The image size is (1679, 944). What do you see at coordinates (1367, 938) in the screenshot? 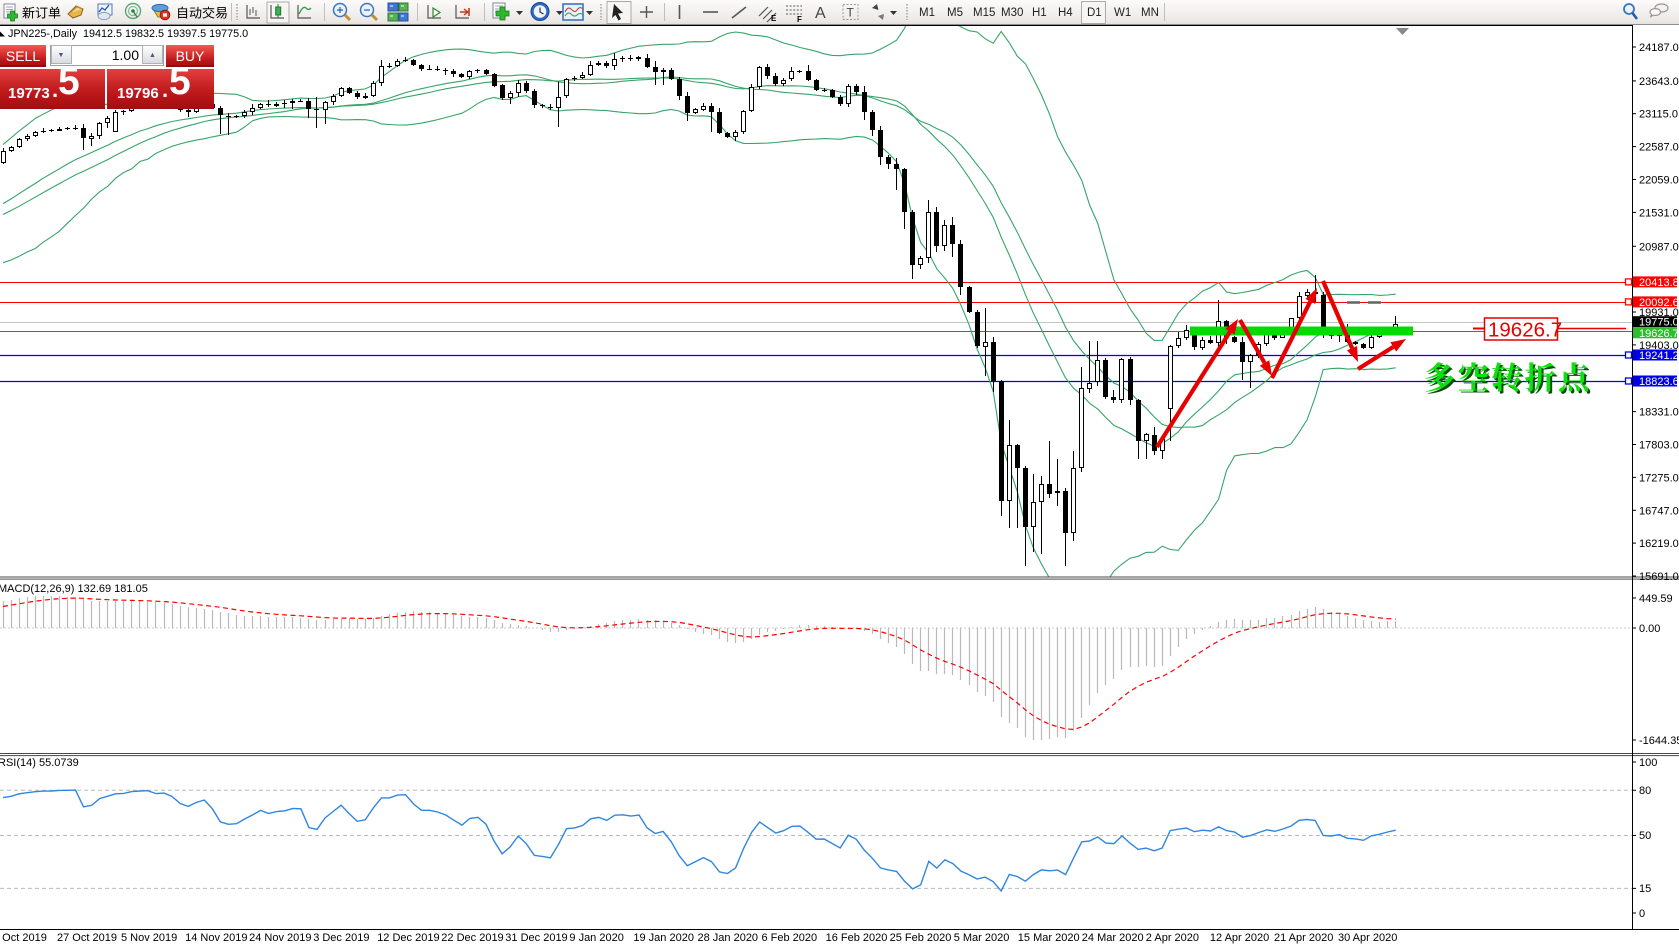
I see `svg-text: 30 Apr 2020` at bounding box center [1367, 938].